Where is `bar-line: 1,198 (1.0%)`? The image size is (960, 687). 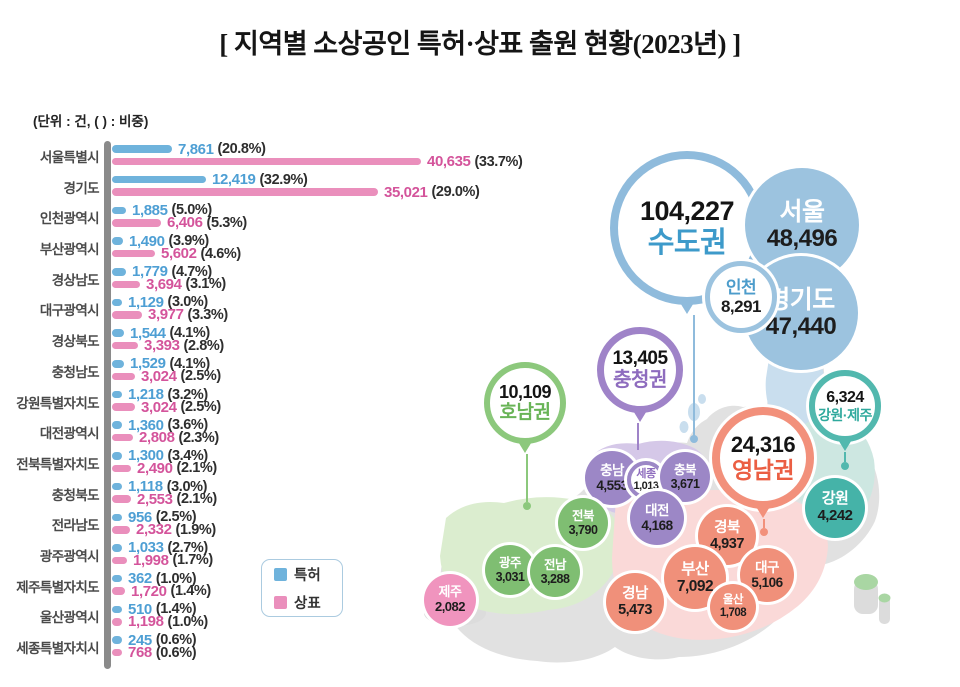 bar-line: 1,198 (1.0%) is located at coordinates (160, 621).